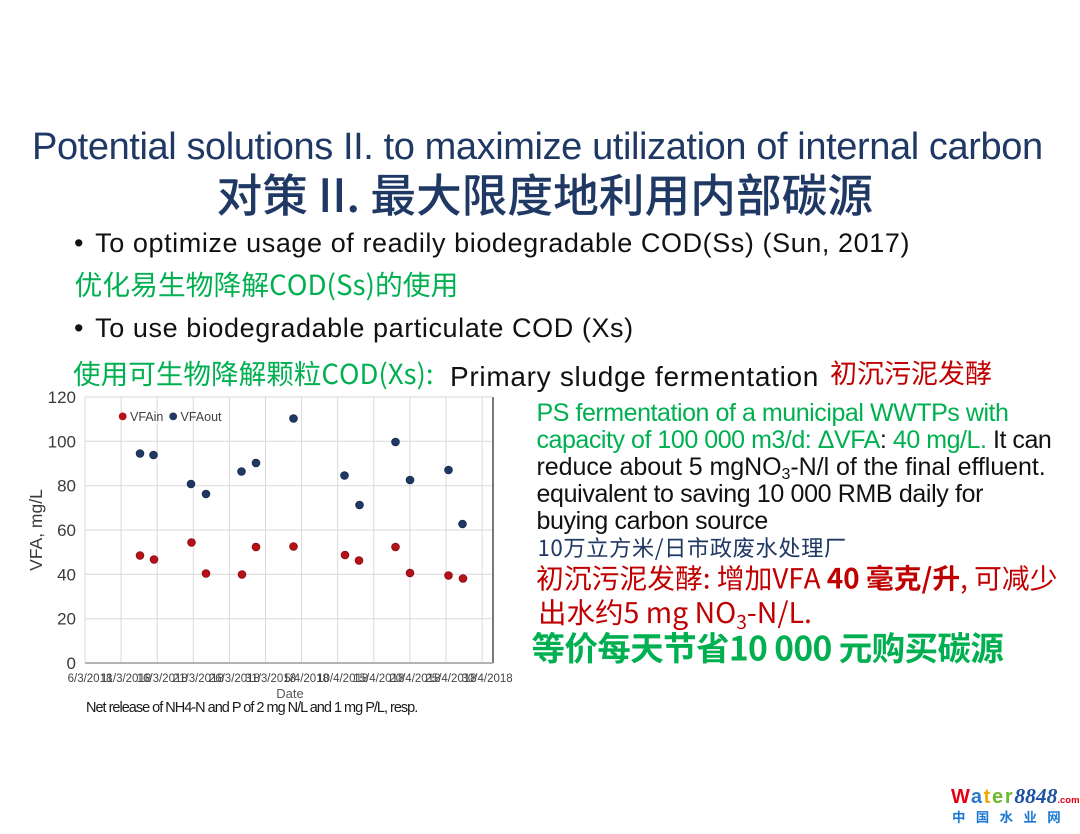  I want to click on svg-text: 40, so click(66, 574).